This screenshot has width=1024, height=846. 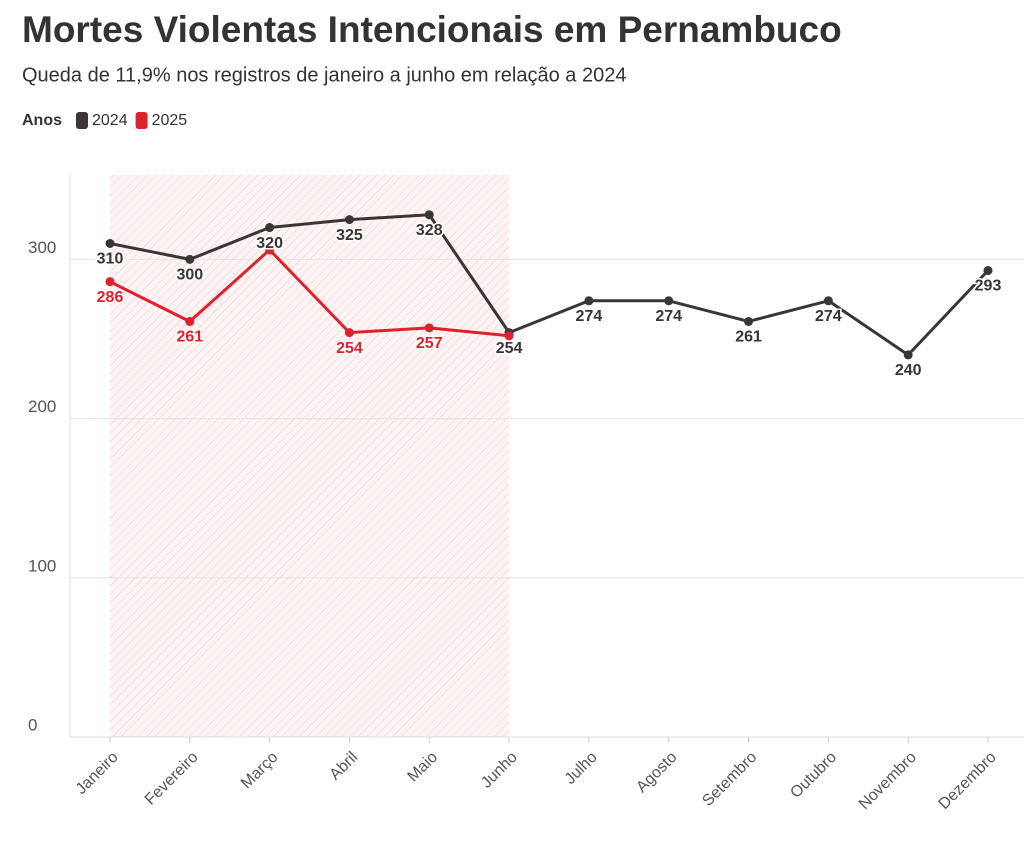 I want to click on legend-label: 2024, so click(x=110, y=120).